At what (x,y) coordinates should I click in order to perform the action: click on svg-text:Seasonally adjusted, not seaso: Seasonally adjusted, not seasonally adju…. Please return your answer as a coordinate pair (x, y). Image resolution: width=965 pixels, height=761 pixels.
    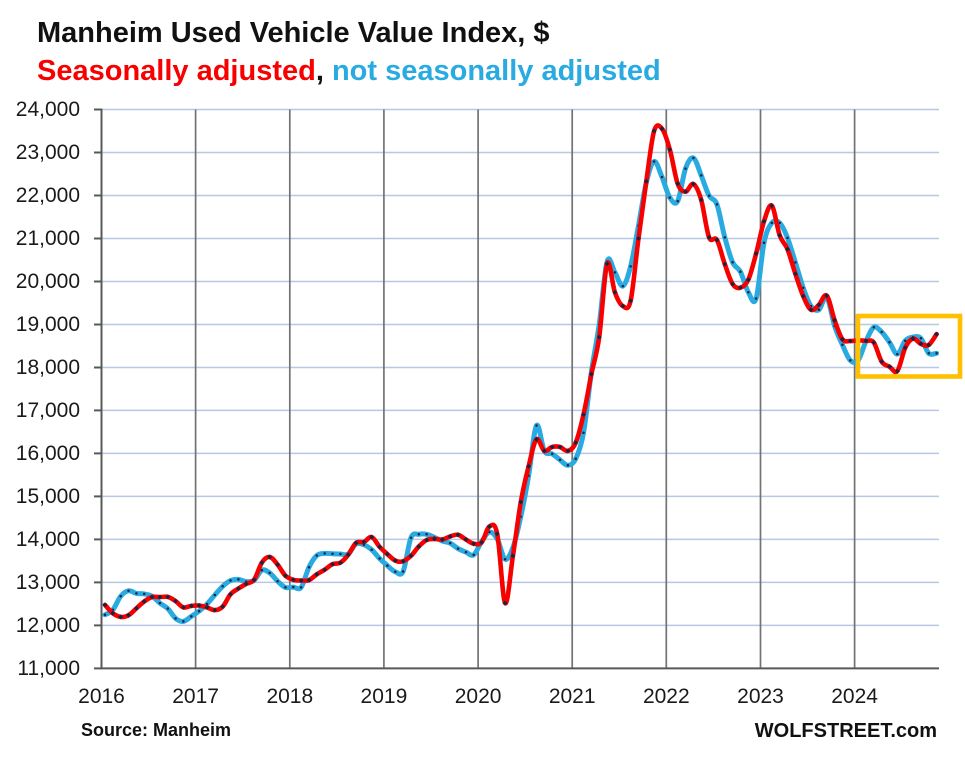
    Looking at the image, I should click on (349, 71).